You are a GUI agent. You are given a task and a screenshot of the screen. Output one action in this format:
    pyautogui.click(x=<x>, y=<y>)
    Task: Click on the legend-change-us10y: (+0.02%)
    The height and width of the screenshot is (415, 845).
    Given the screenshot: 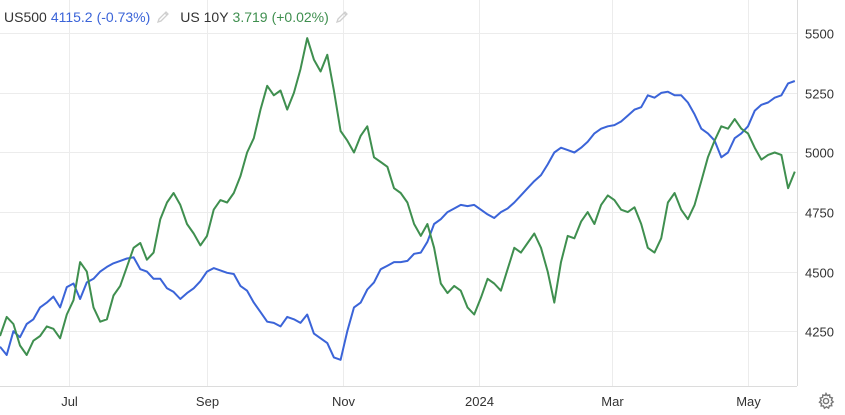 What is the action you would take?
    pyautogui.click(x=300, y=17)
    